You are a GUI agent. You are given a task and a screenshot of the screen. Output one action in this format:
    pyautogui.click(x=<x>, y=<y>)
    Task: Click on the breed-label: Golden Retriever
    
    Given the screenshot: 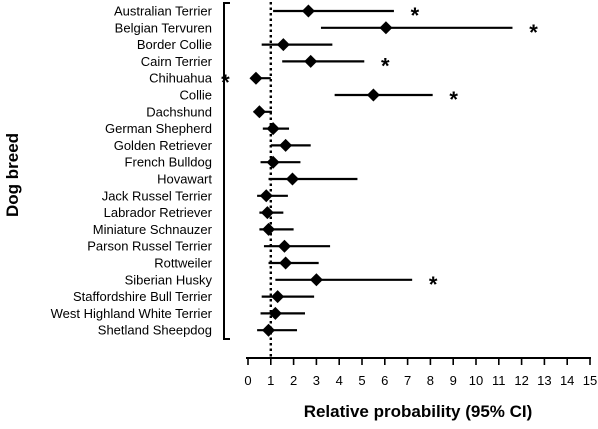 What is the action you would take?
    pyautogui.click(x=163, y=145)
    